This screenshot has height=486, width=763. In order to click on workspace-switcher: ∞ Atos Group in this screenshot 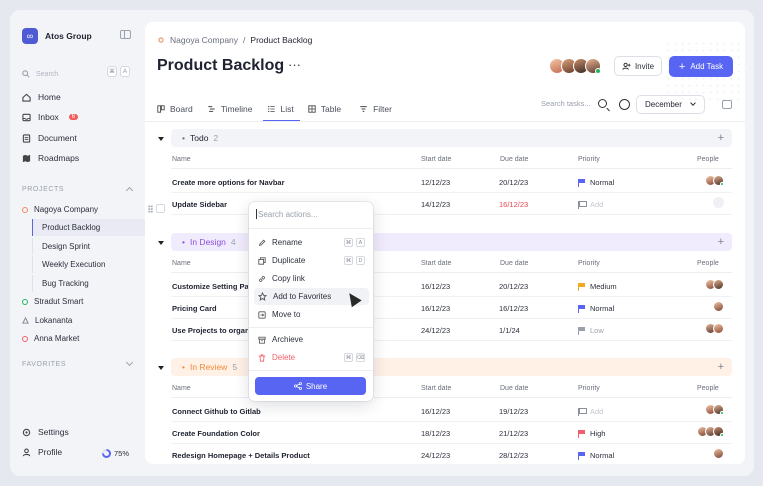, I will do `click(57, 36)`.